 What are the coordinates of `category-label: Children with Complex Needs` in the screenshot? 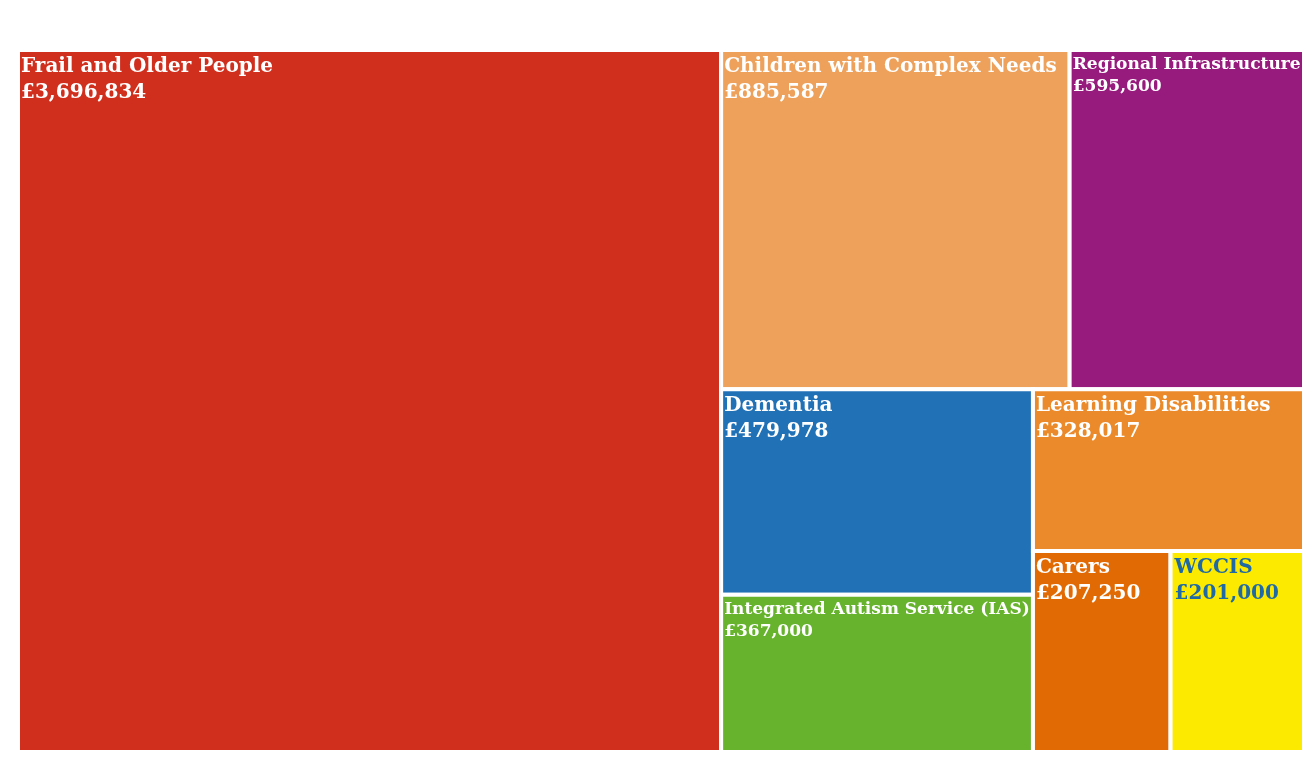 It's located at (890, 65).